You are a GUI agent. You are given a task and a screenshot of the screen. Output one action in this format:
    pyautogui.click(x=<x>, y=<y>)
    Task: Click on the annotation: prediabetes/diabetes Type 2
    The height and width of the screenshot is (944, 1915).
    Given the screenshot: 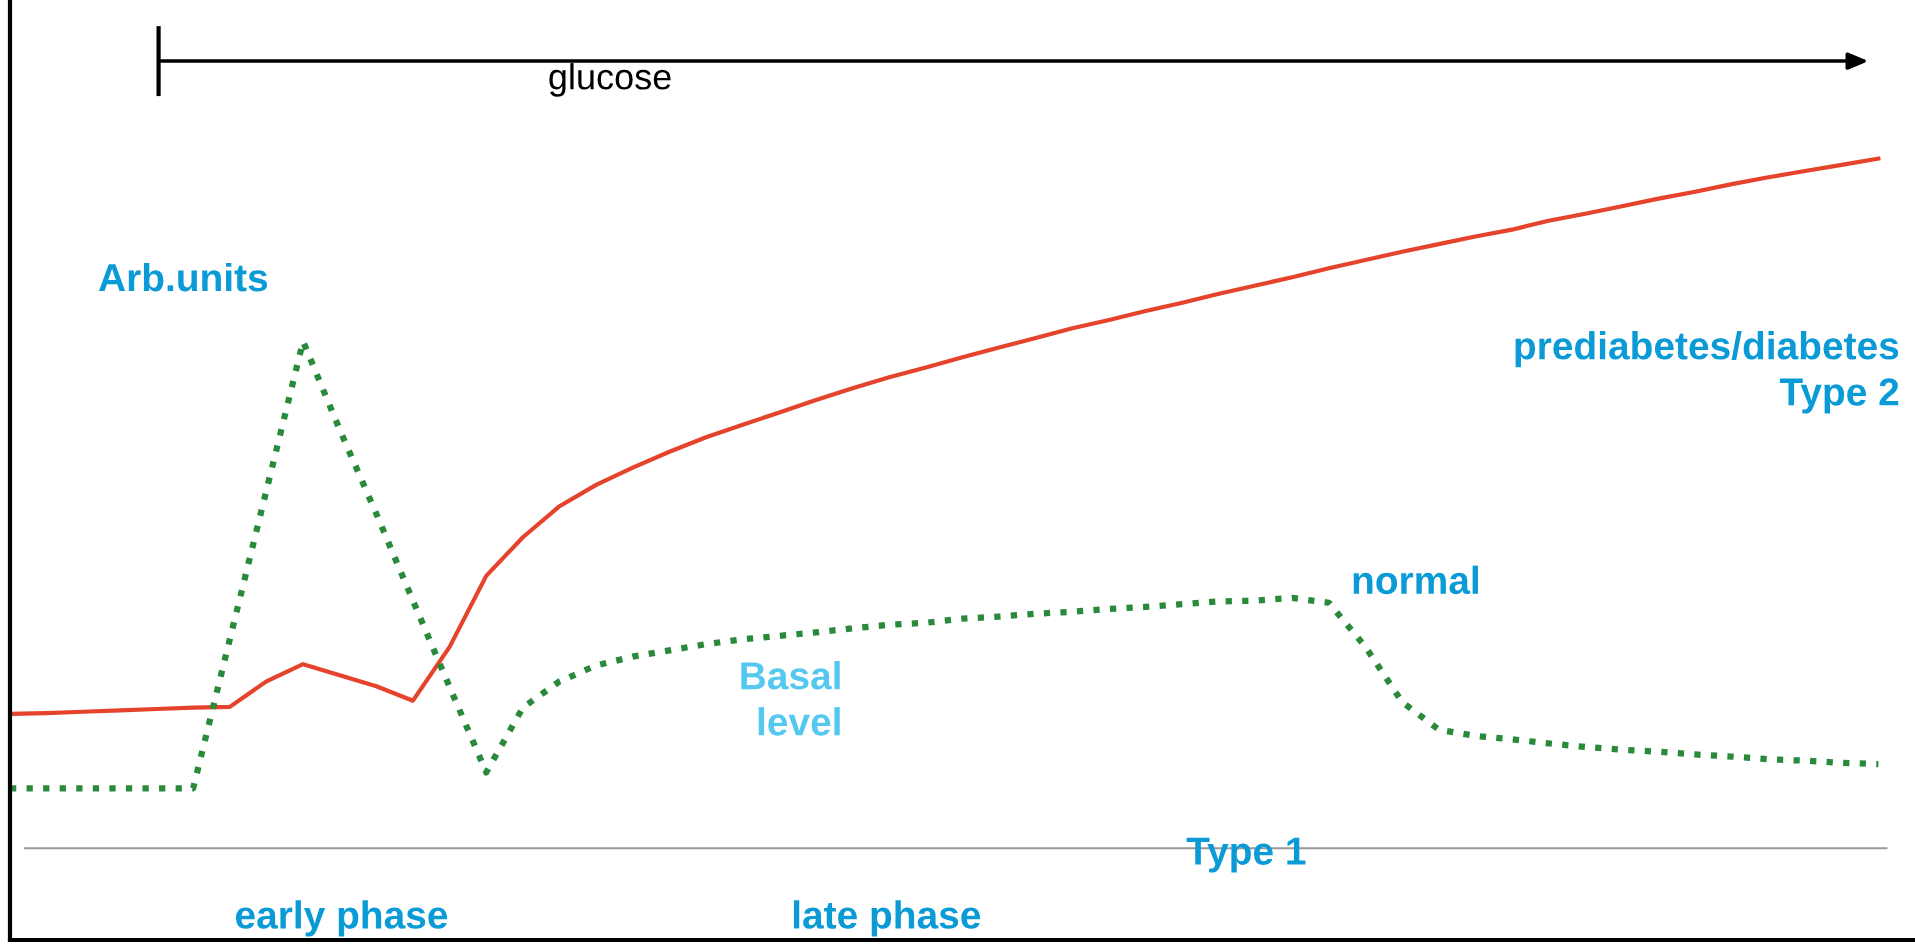 What is the action you would take?
    pyautogui.click(x=1707, y=372)
    